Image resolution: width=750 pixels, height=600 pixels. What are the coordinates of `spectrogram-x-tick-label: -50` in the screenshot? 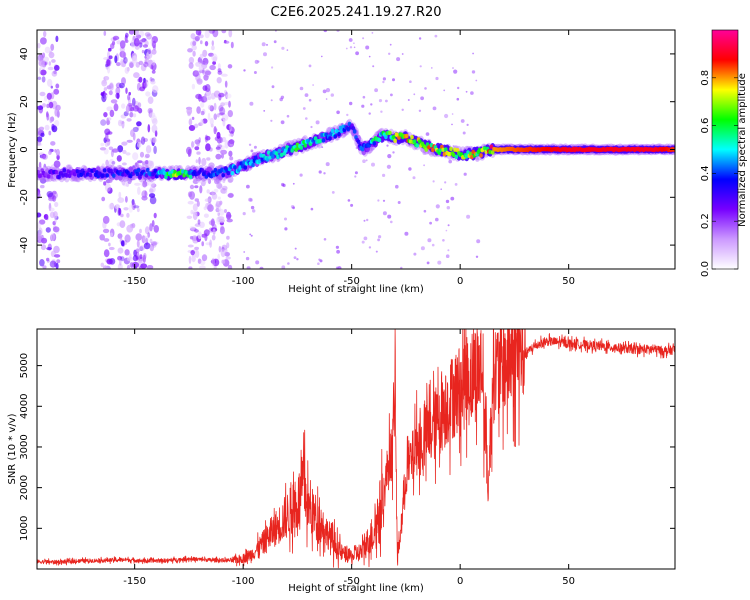 It's located at (351, 281).